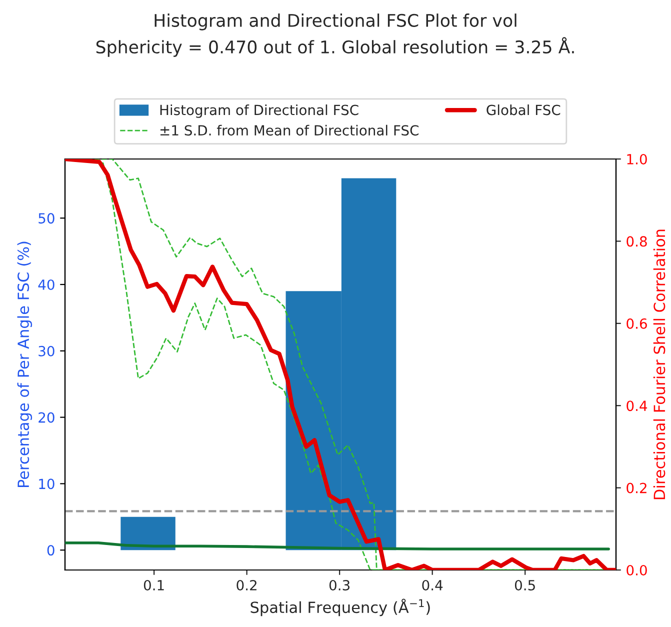 This screenshot has width=671, height=627. Describe the element at coordinates (524, 585) in the screenshot. I see `x-tick-label: 0.5` at that location.